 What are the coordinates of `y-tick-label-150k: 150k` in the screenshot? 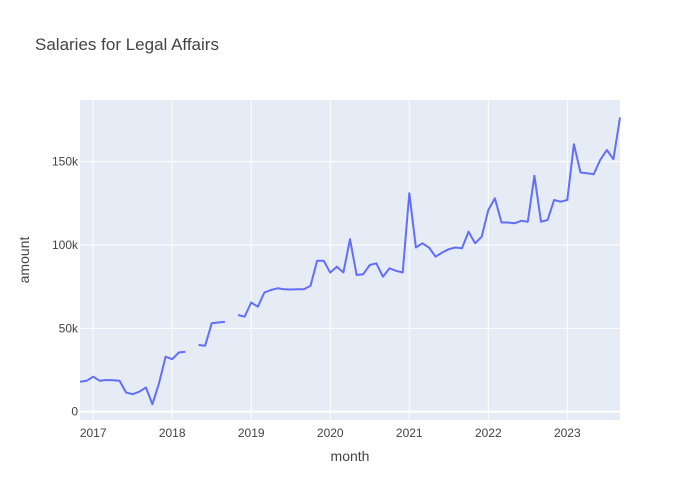 It's located at (65, 162).